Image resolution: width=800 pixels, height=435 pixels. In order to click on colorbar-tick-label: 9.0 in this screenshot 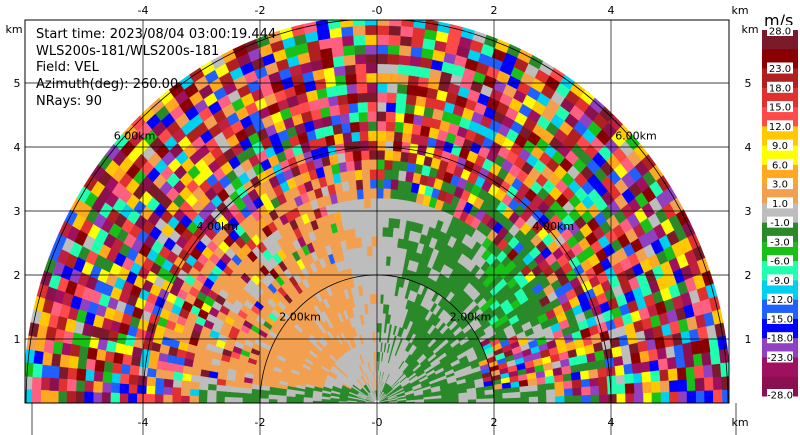, I will do `click(780, 146)`.